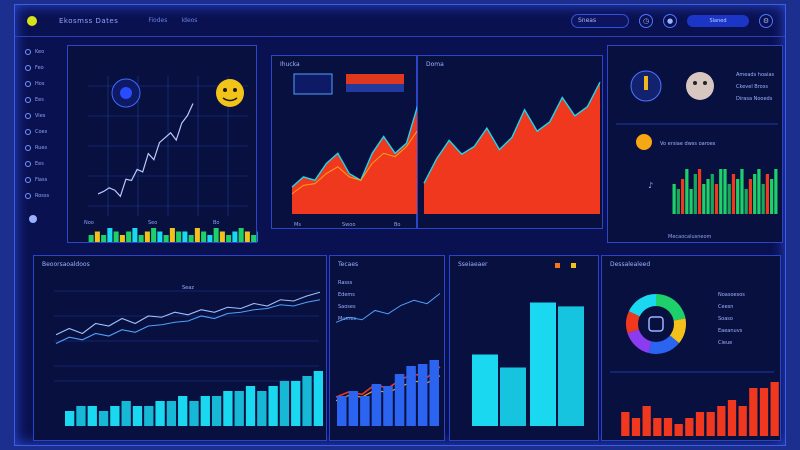 Image resolution: width=800 pixels, height=450 pixels. Describe the element at coordinates (43, 132) in the screenshot. I see `sidebar-item-5: Coes` at that location.